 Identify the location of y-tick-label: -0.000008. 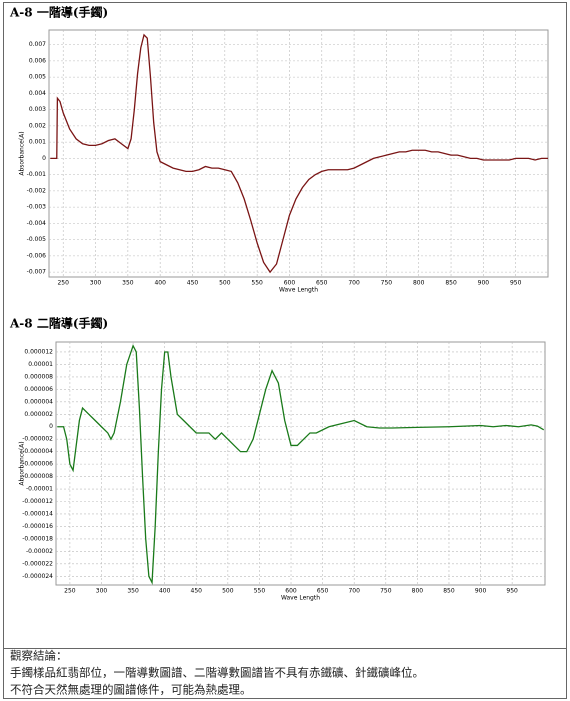
(37, 476).